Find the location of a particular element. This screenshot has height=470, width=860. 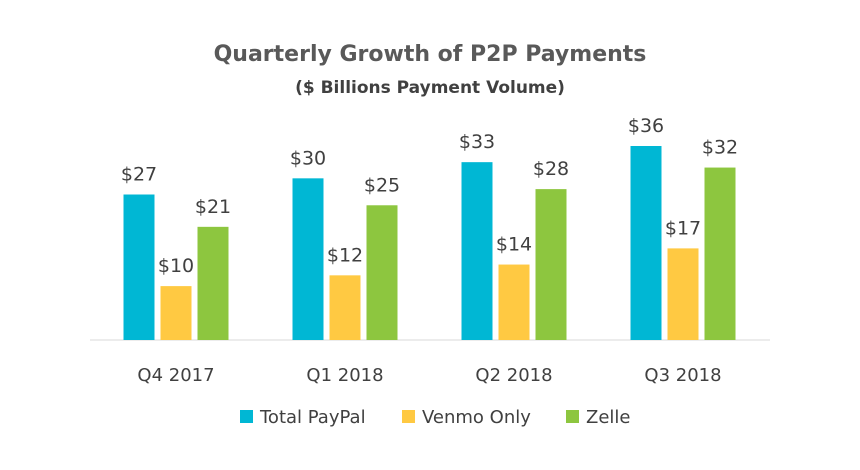

data-label: $14 is located at coordinates (514, 245).